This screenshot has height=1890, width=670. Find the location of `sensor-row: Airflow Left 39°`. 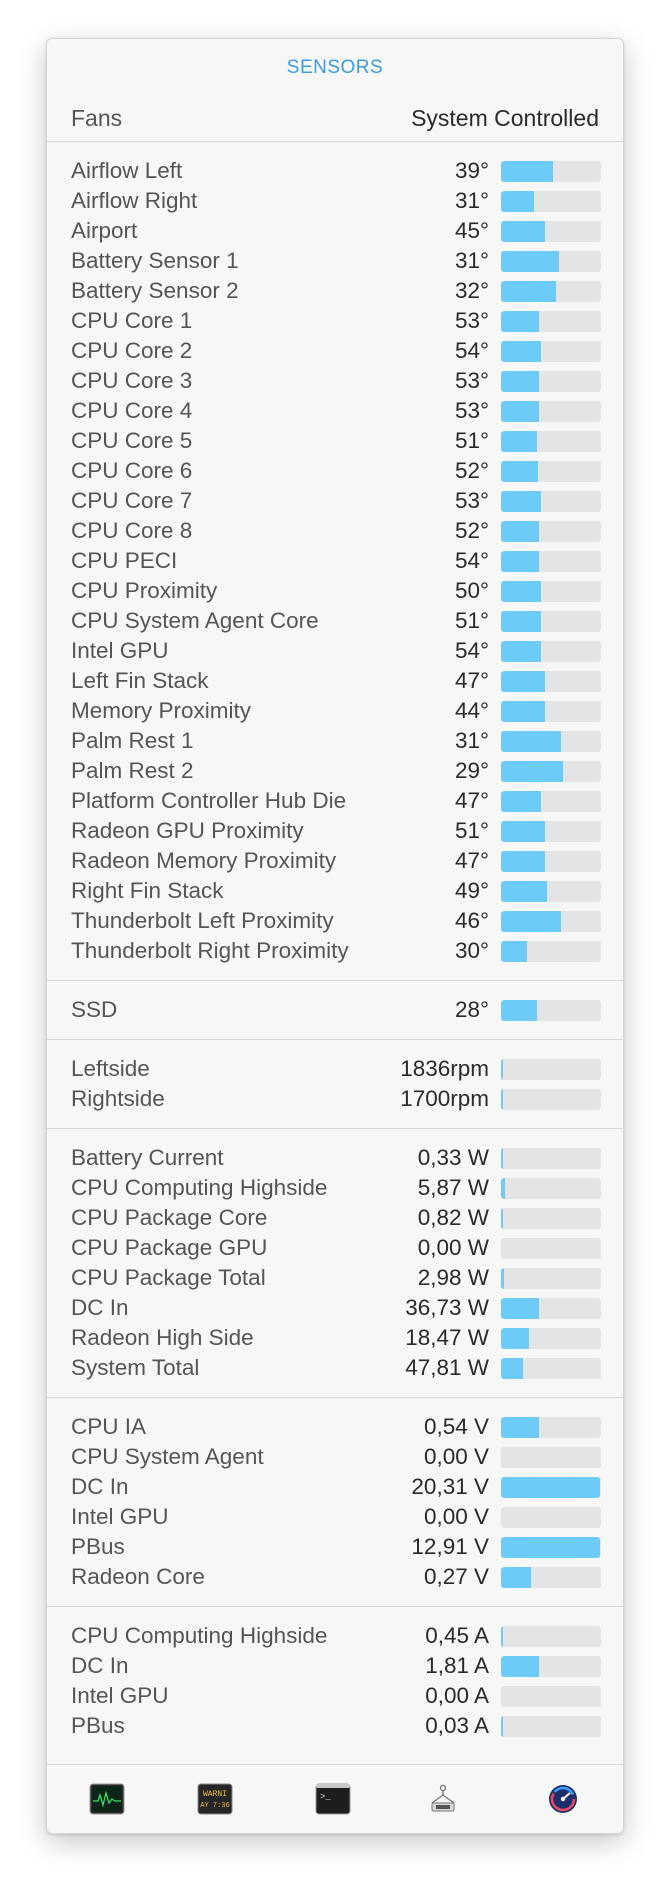

sensor-row: Airflow Left 39° is located at coordinates (335, 171).